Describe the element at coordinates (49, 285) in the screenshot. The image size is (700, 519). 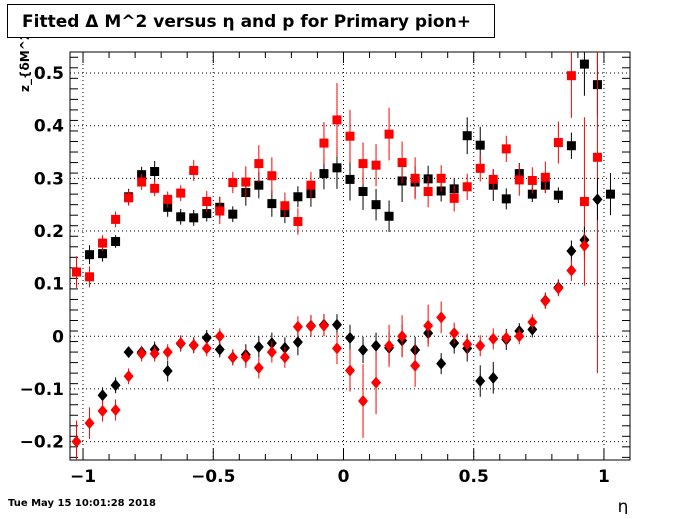
I see `y-tick-label: 0.1` at that location.